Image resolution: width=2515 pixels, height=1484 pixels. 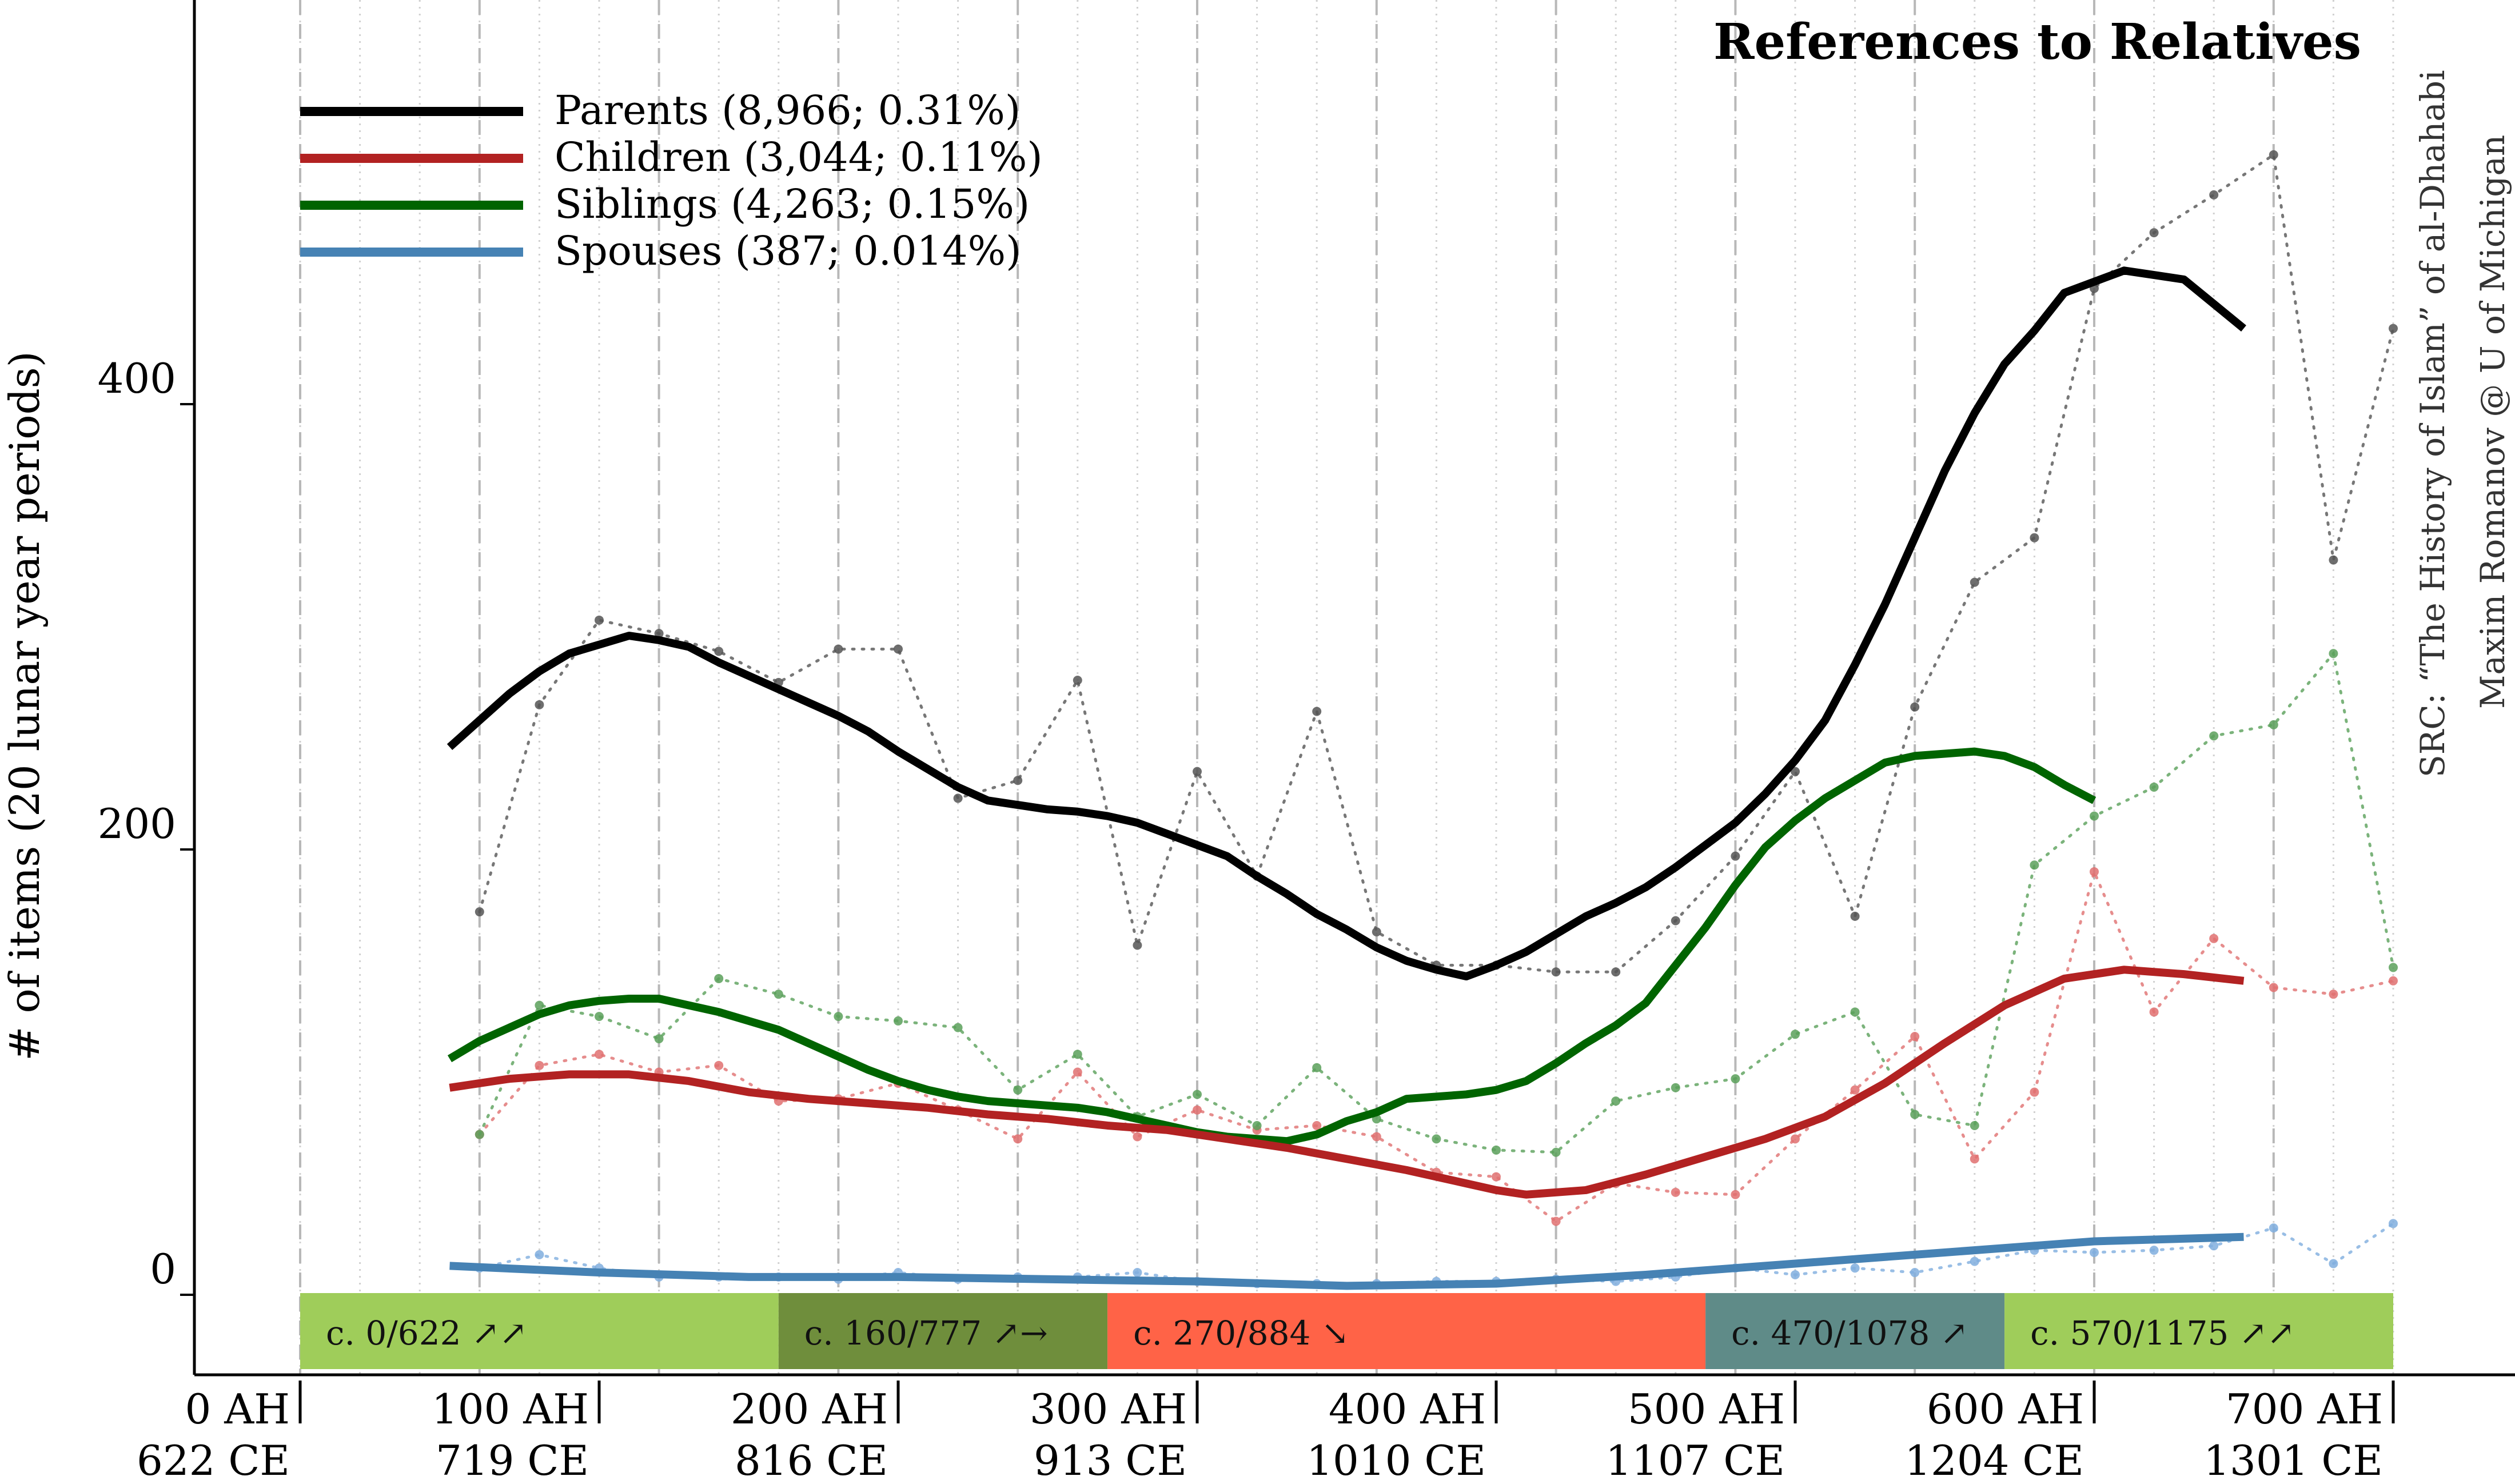 I want to click on period-label: c. 570/1175 ↗↗, so click(x=2162, y=1333).